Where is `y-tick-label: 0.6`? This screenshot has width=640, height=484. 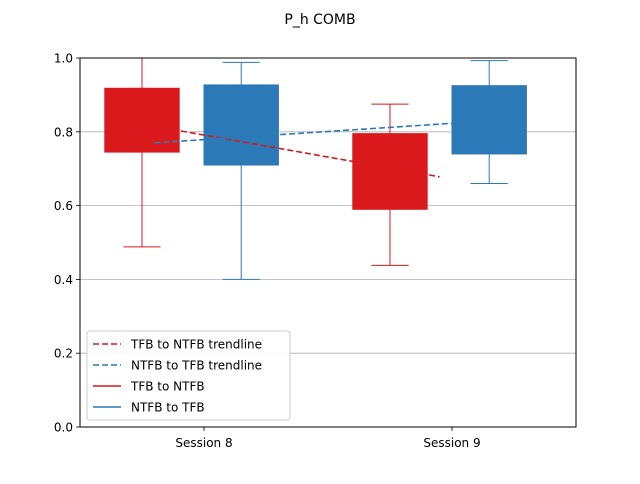
y-tick-label: 0.6 is located at coordinates (63, 206).